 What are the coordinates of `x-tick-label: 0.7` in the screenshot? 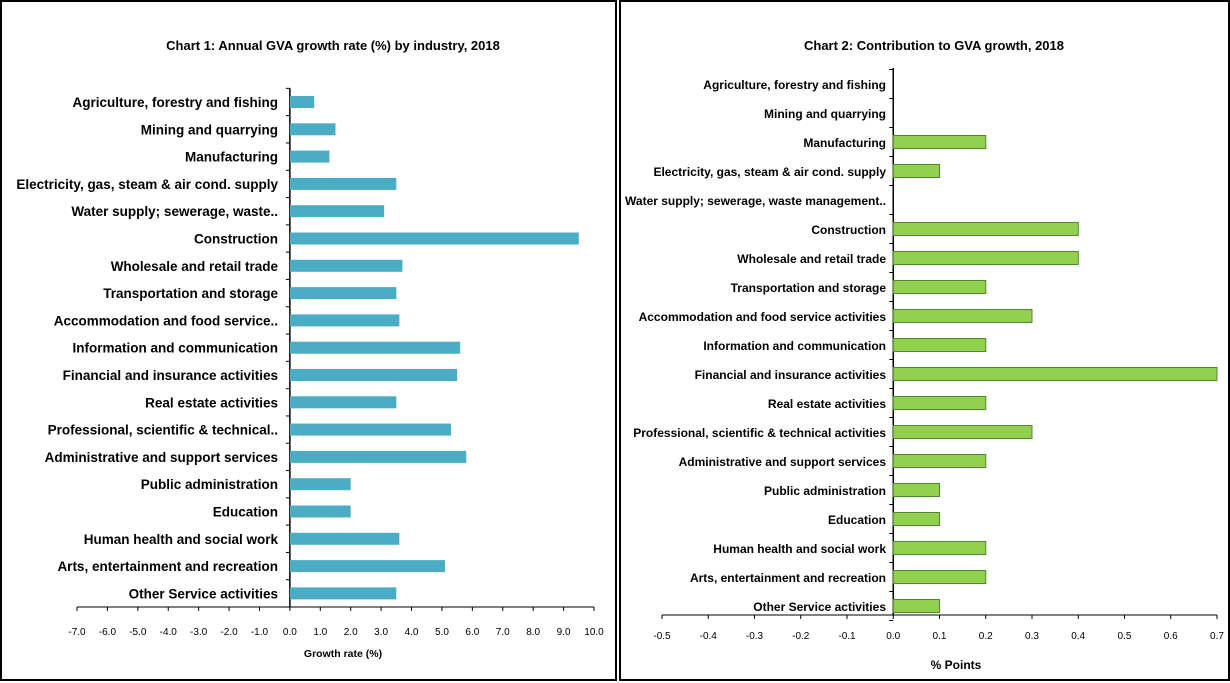 It's located at (1217, 636).